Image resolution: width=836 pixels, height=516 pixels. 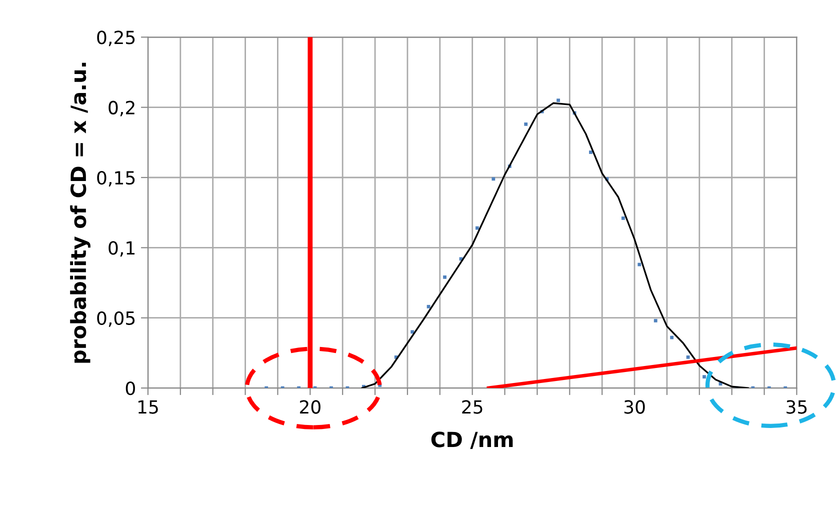 I want to click on x-tick-label: 30, so click(x=634, y=407).